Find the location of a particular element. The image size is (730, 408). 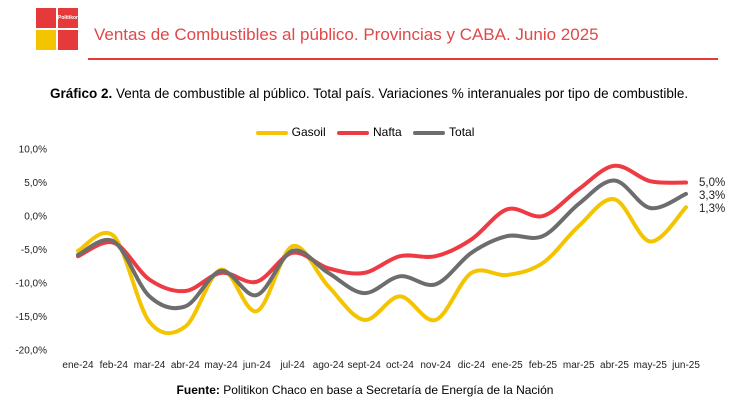

x-tick-label: abr-25 is located at coordinates (614, 365).